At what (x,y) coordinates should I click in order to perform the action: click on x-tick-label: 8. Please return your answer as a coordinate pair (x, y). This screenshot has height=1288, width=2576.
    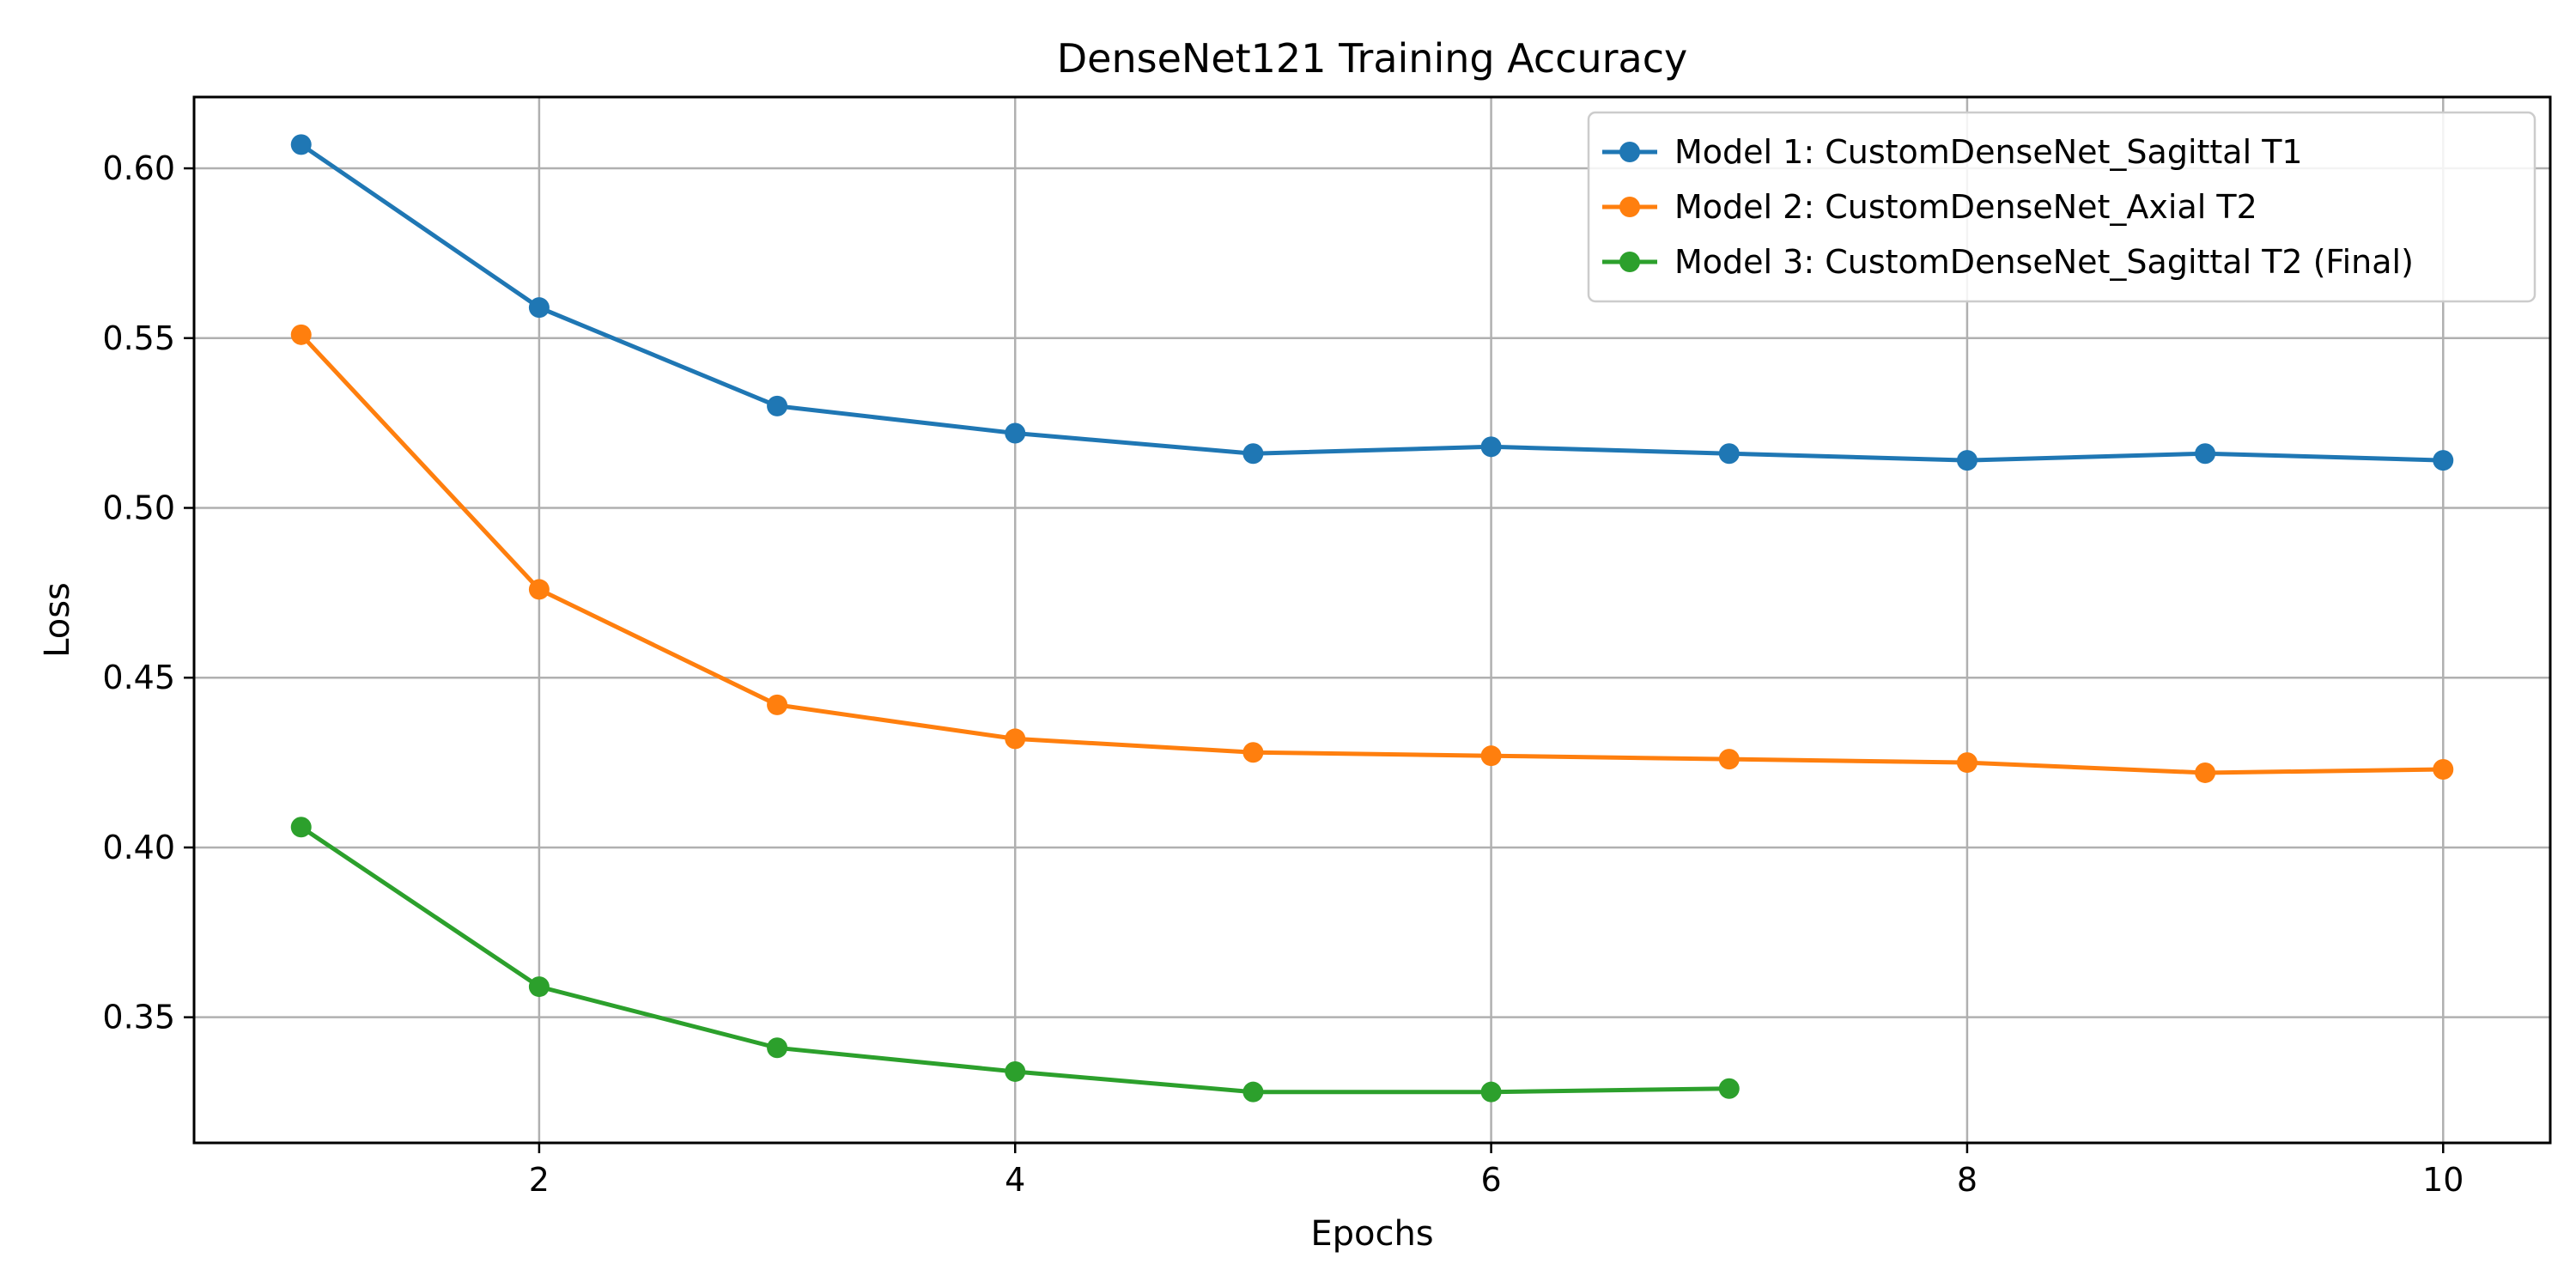
    Looking at the image, I should click on (1967, 1180).